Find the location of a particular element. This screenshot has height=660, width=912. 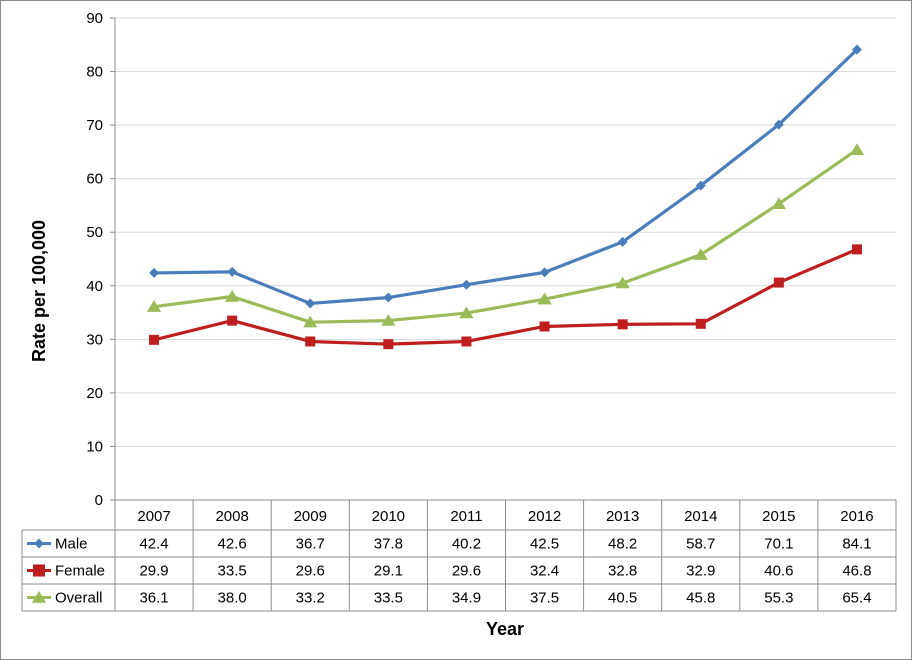

series-line is located at coordinates (505, 296).